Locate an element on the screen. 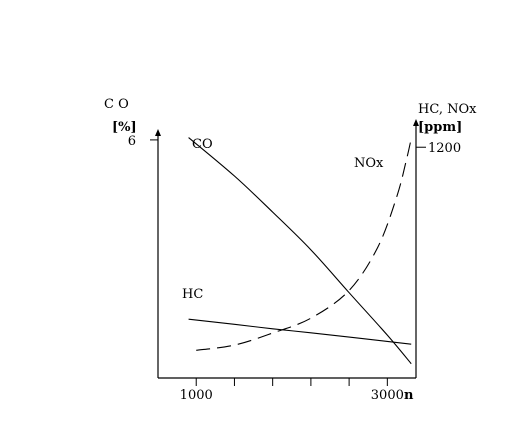  right-tick-label-1200: 1200 is located at coordinates (444, 148).